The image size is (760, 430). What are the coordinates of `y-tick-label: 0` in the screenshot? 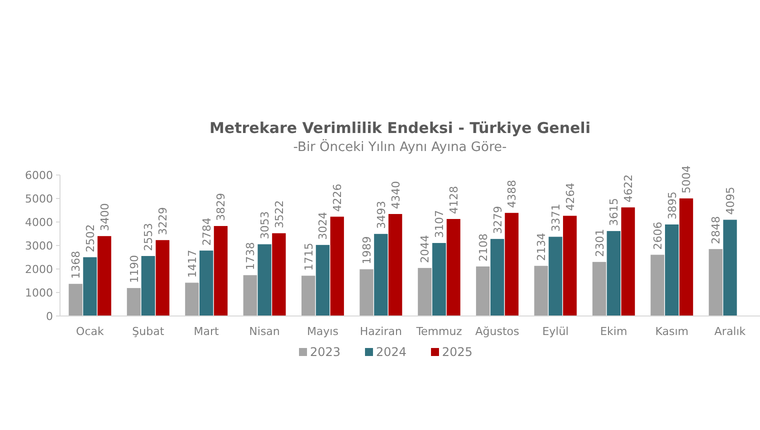 It's located at (49, 316).